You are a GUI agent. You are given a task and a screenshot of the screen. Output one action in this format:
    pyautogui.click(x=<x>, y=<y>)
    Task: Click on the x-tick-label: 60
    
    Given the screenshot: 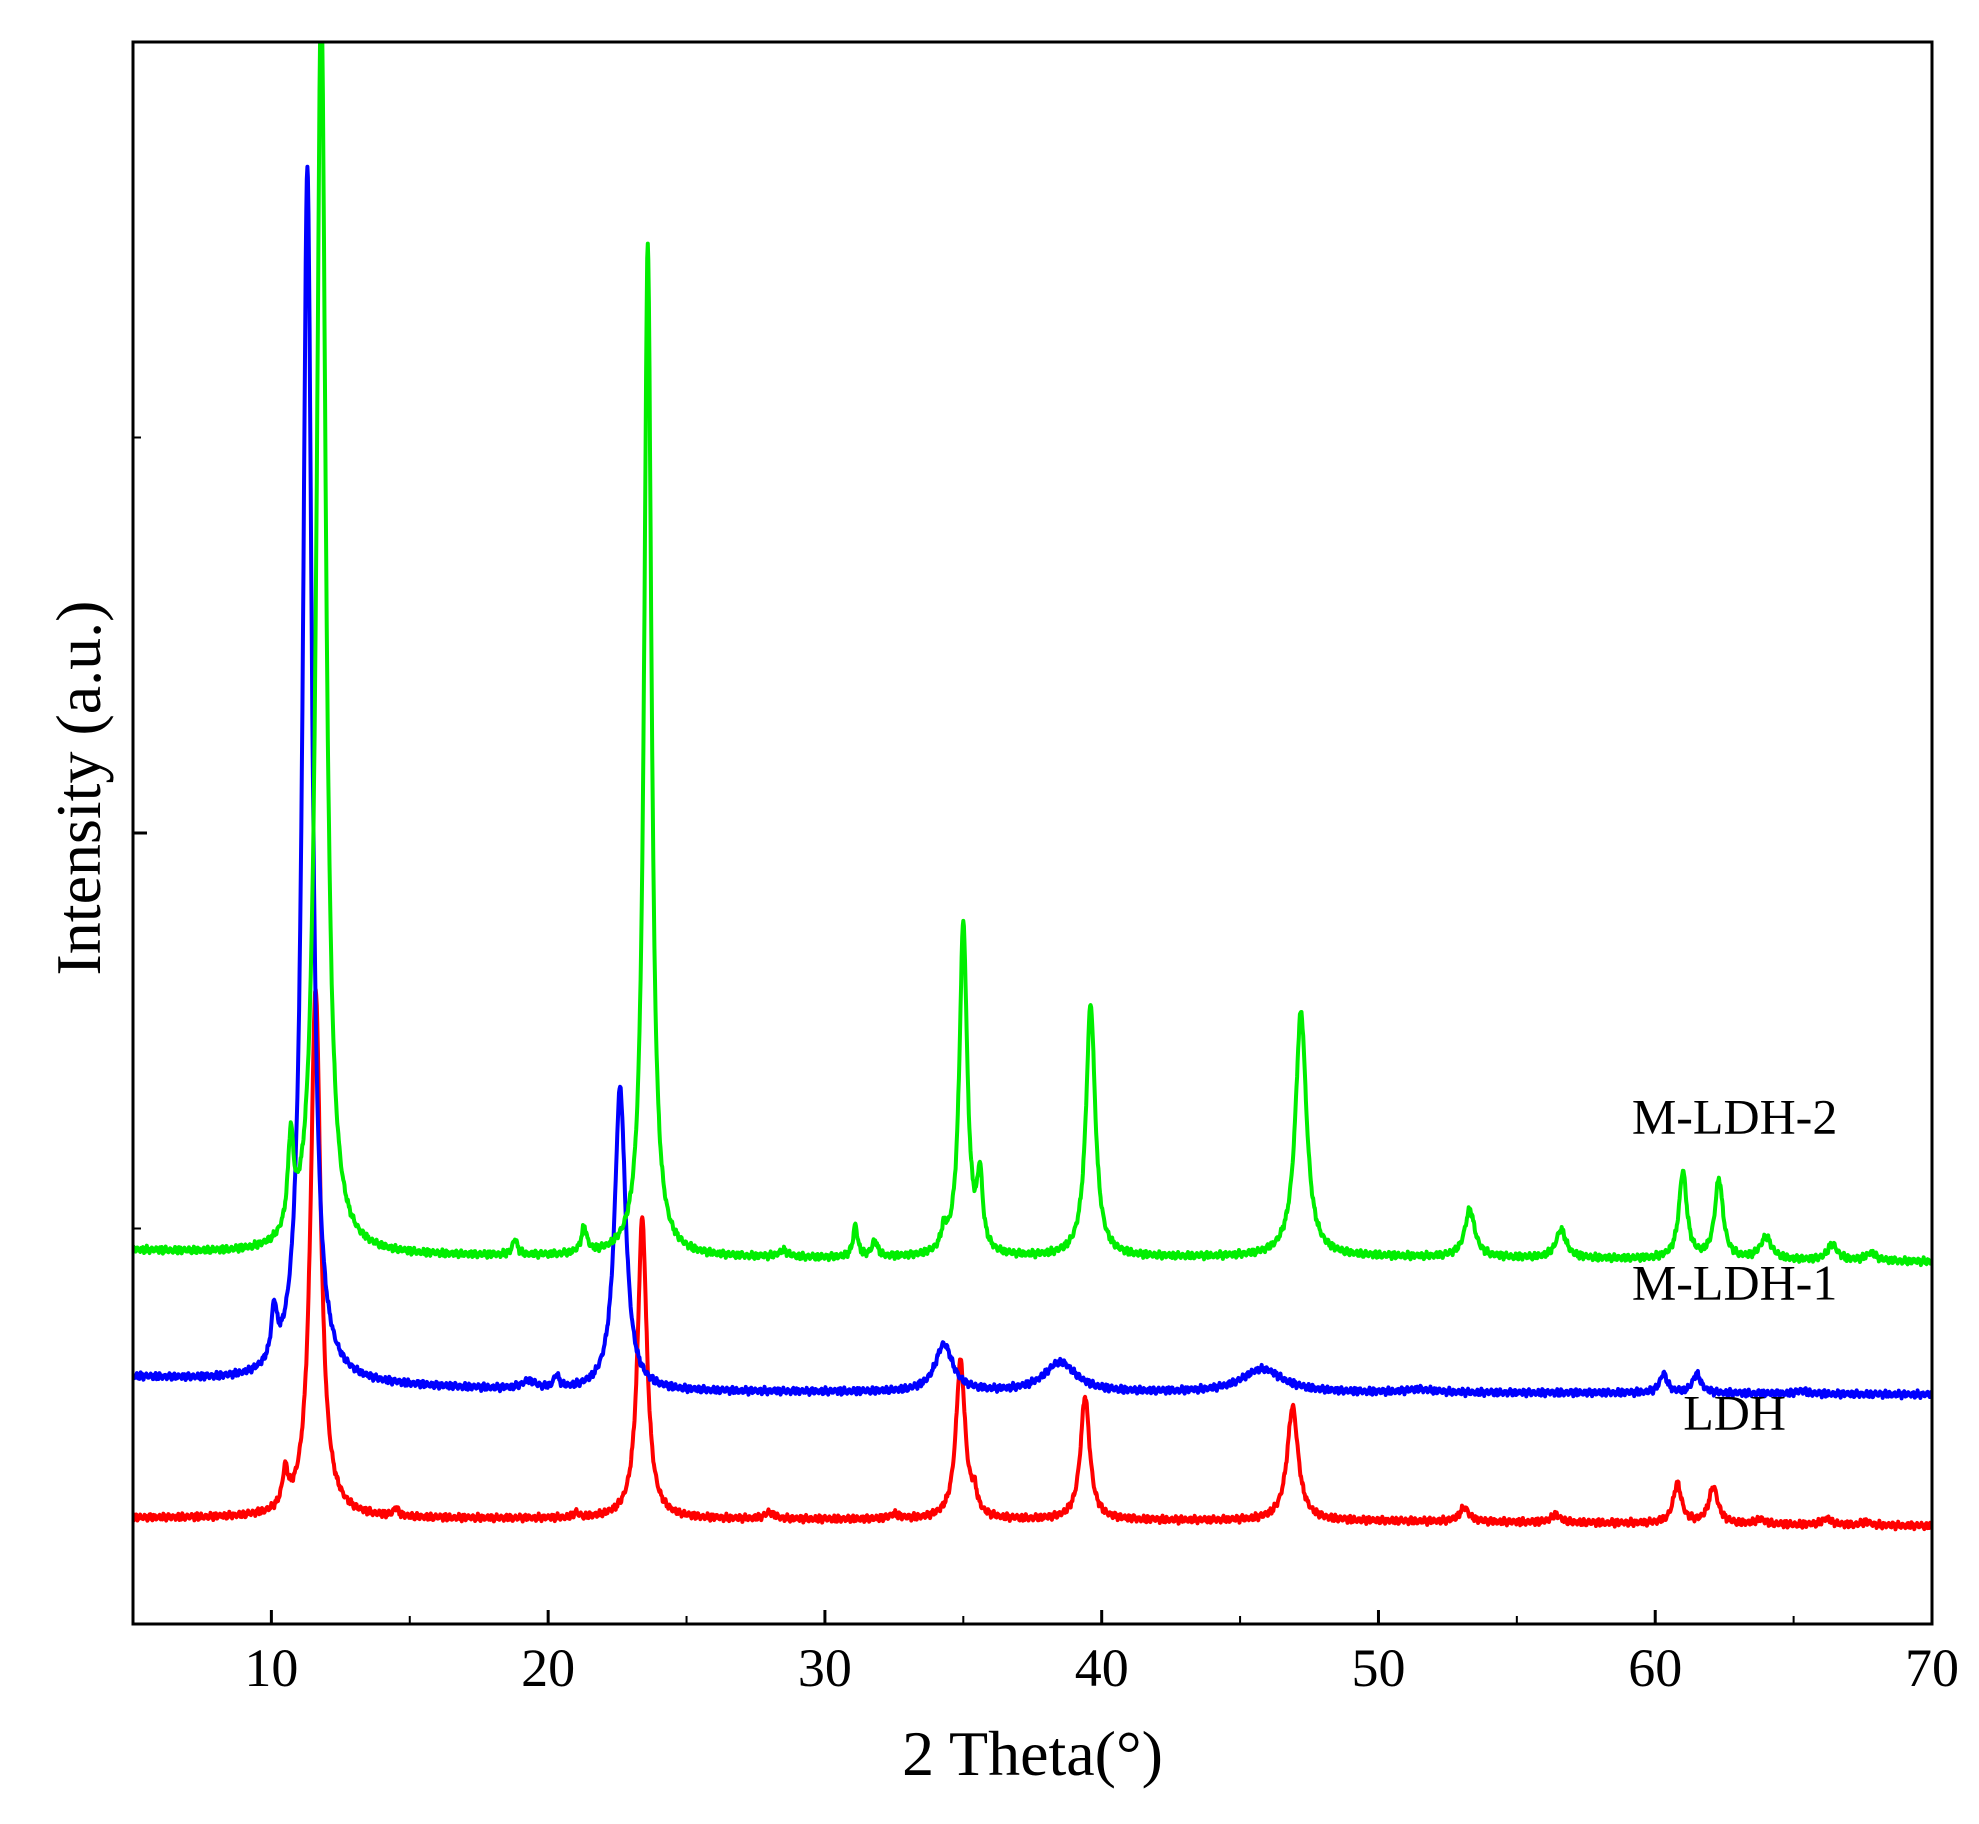 What is the action you would take?
    pyautogui.click(x=1655, y=1668)
    